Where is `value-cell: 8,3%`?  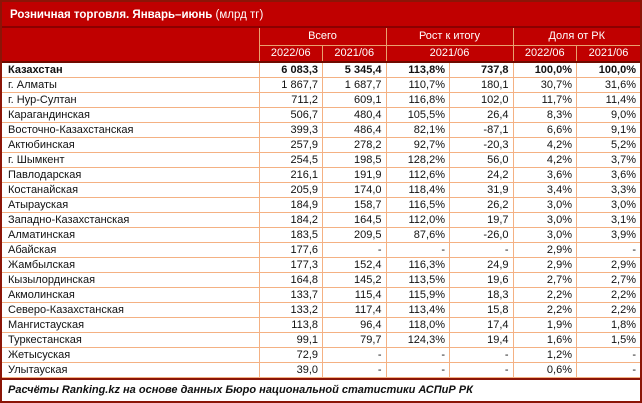
value-cell: 8,3% is located at coordinates (544, 114).